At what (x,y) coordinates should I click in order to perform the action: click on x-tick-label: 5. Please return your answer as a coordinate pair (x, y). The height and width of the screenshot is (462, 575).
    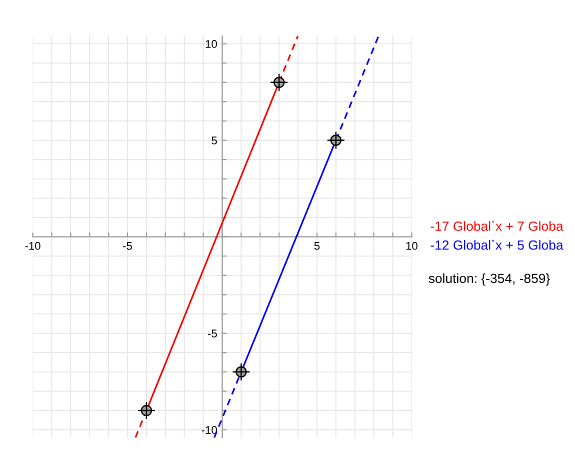
    Looking at the image, I should click on (317, 246).